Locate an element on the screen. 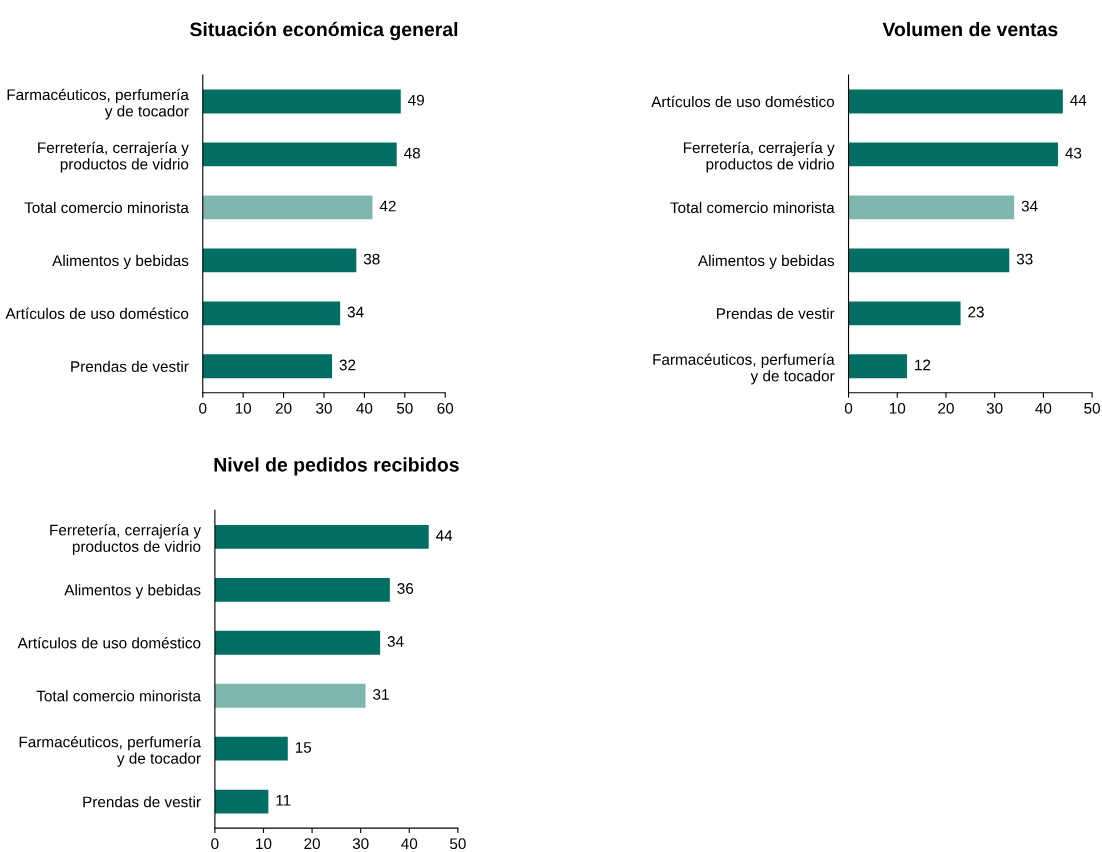 The width and height of the screenshot is (1102, 852). chart-title: Volumen de ventas is located at coordinates (970, 29).